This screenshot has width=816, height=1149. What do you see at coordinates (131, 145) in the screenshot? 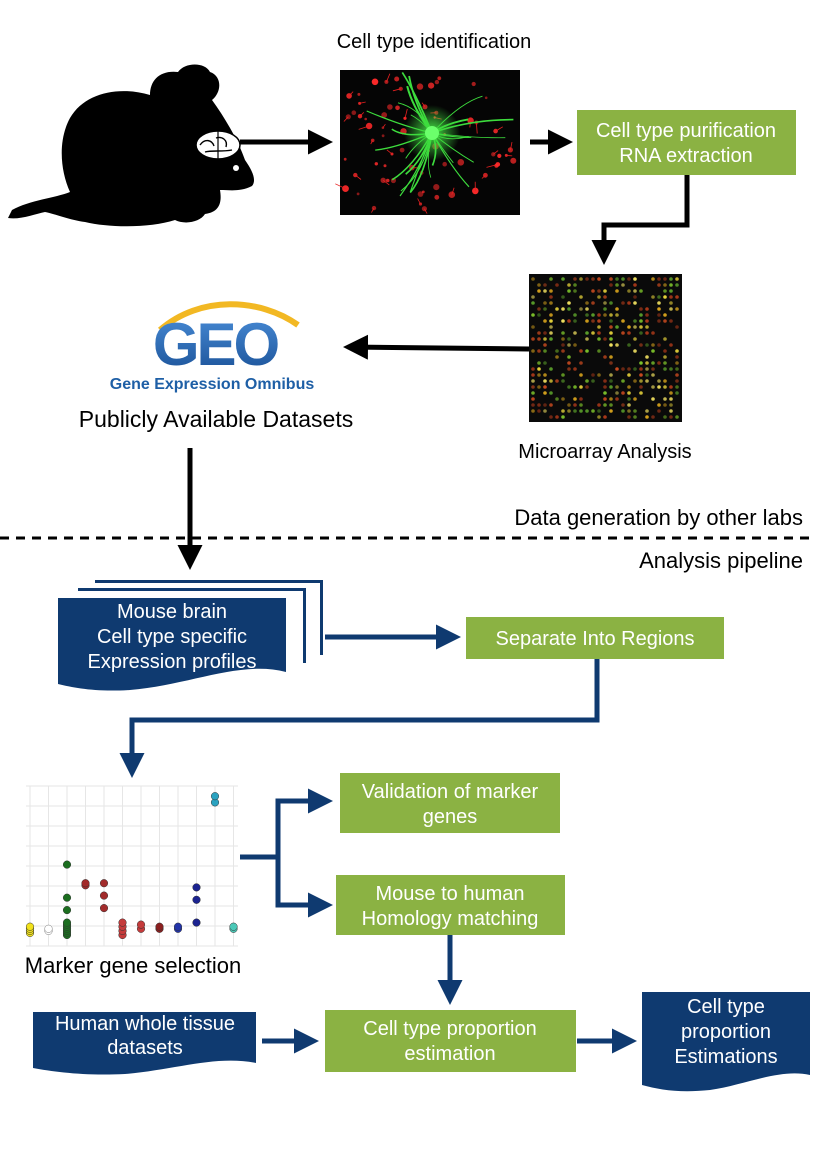
I see `mouse-silhouette-icon` at bounding box center [131, 145].